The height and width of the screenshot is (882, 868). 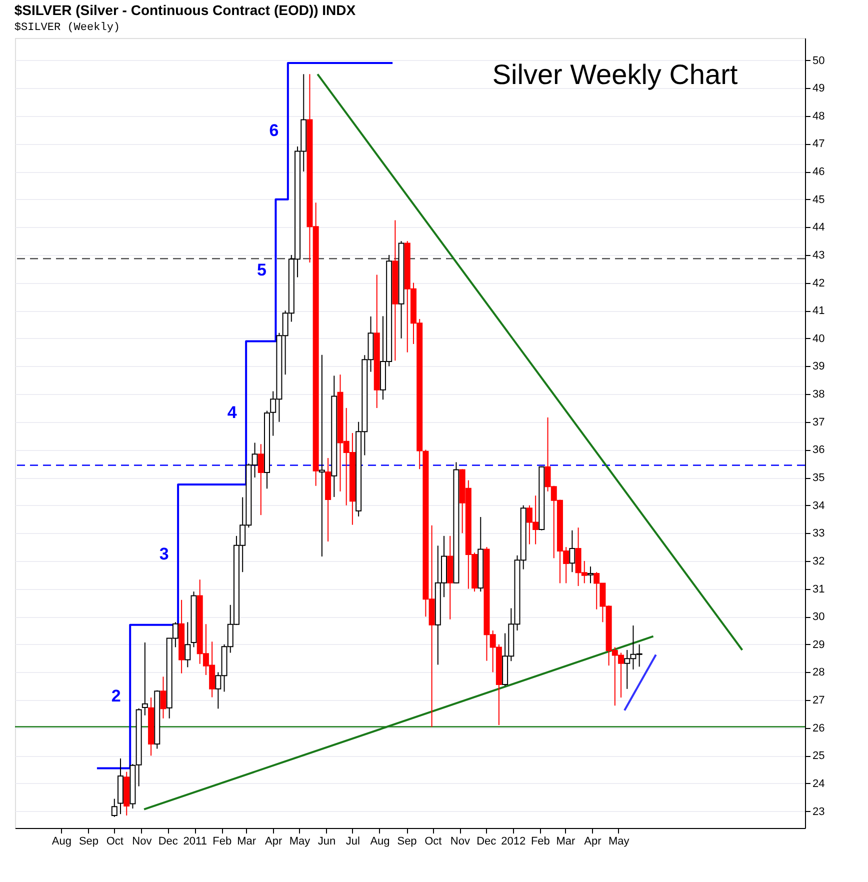 I want to click on annotation: 5, so click(x=261, y=270).